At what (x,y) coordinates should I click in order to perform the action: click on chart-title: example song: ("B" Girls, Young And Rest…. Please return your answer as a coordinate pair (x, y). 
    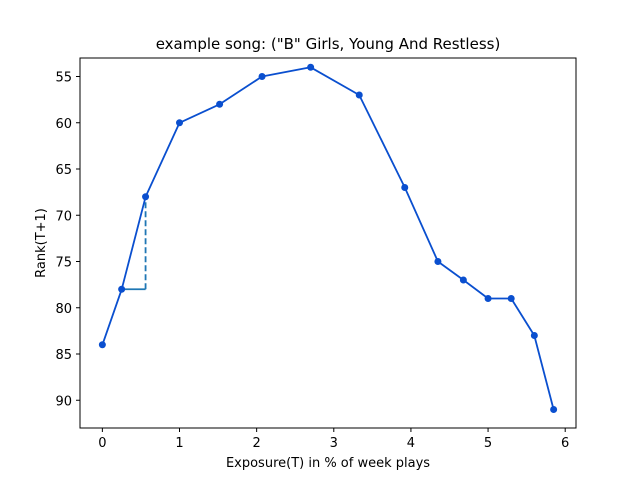
    Looking at the image, I should click on (328, 44).